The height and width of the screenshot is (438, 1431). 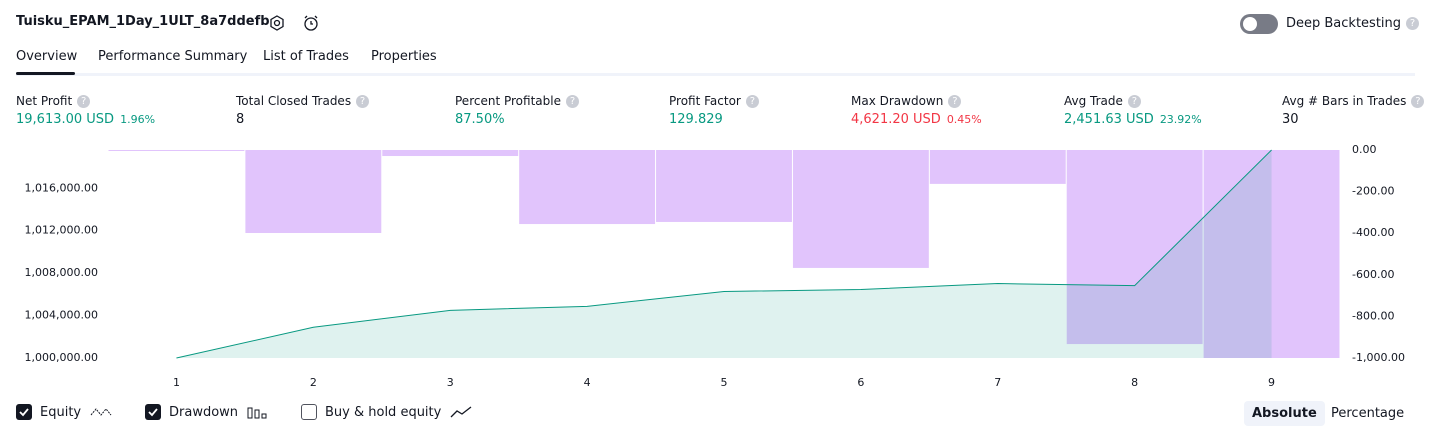 I want to click on x-tick-label: 2, so click(x=313, y=382).